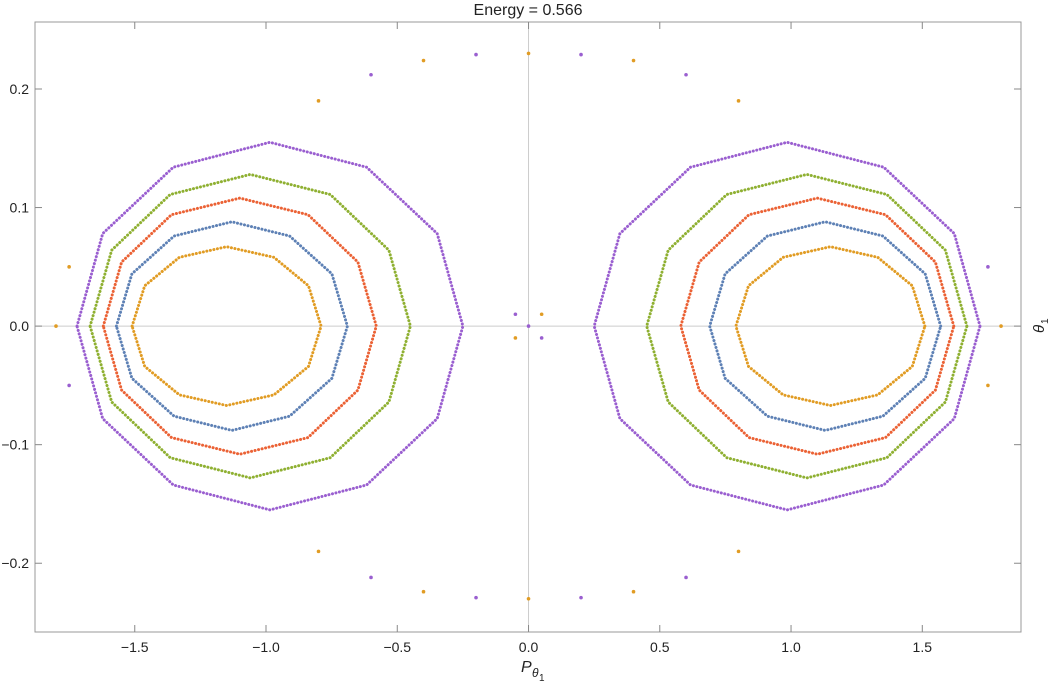 Image resolution: width=1050 pixels, height=690 pixels. What do you see at coordinates (1039, 329) in the screenshot?
I see `y-axis-label: θ` at bounding box center [1039, 329].